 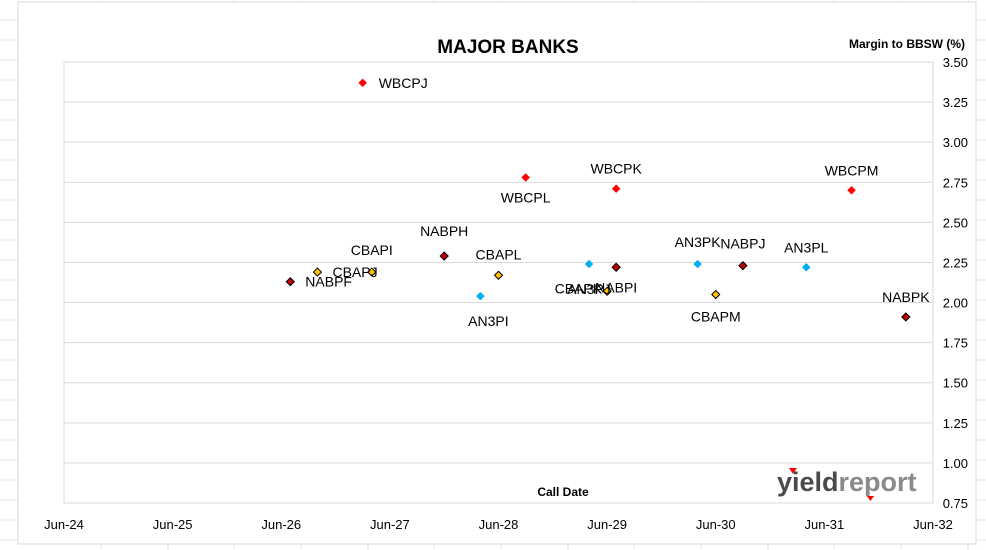 I want to click on svg-text: yieldreport, so click(x=847, y=482).